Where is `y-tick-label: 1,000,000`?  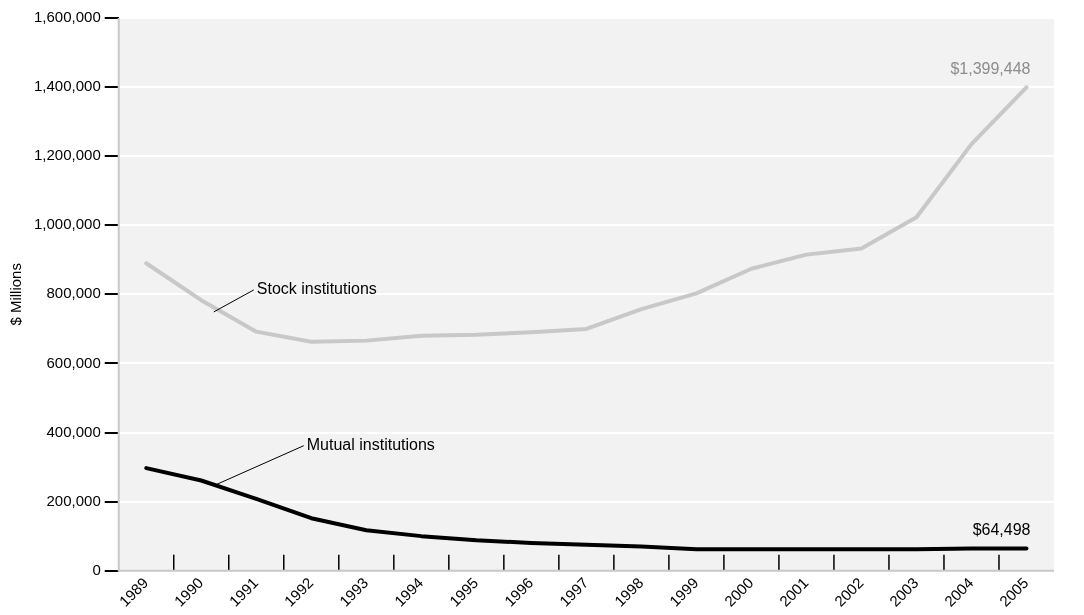 y-tick-label: 1,000,000 is located at coordinates (67, 224).